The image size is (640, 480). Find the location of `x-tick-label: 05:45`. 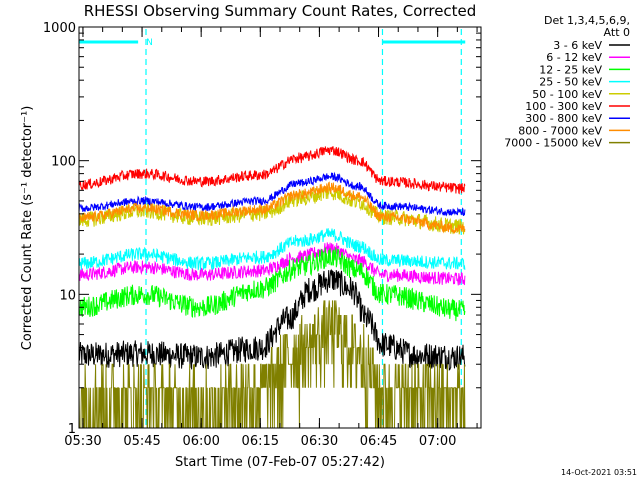

x-tick-label: 05:45 is located at coordinates (141, 441).